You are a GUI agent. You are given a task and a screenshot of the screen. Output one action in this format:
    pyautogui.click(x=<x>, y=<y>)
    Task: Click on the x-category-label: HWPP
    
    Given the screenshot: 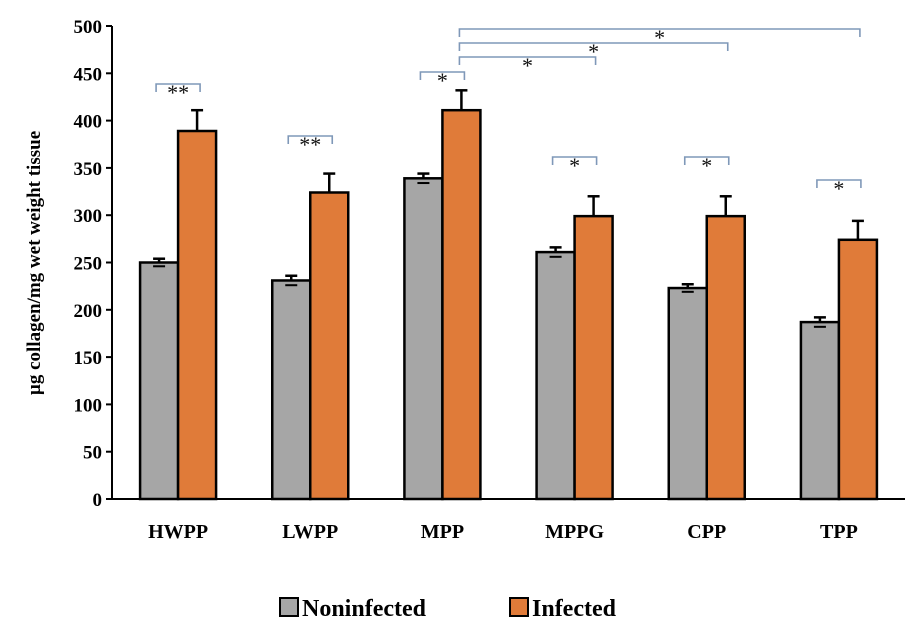 What is the action you would take?
    pyautogui.click(x=178, y=532)
    